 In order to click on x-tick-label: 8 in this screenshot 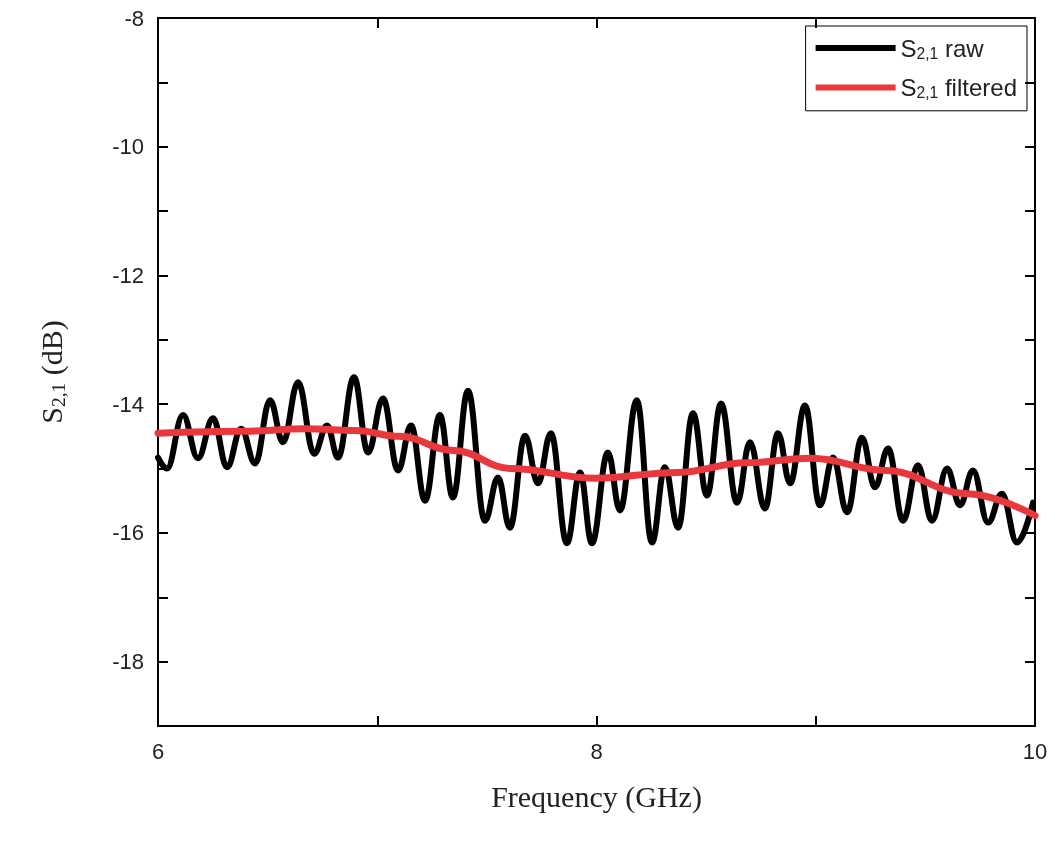, I will do `click(596, 751)`.